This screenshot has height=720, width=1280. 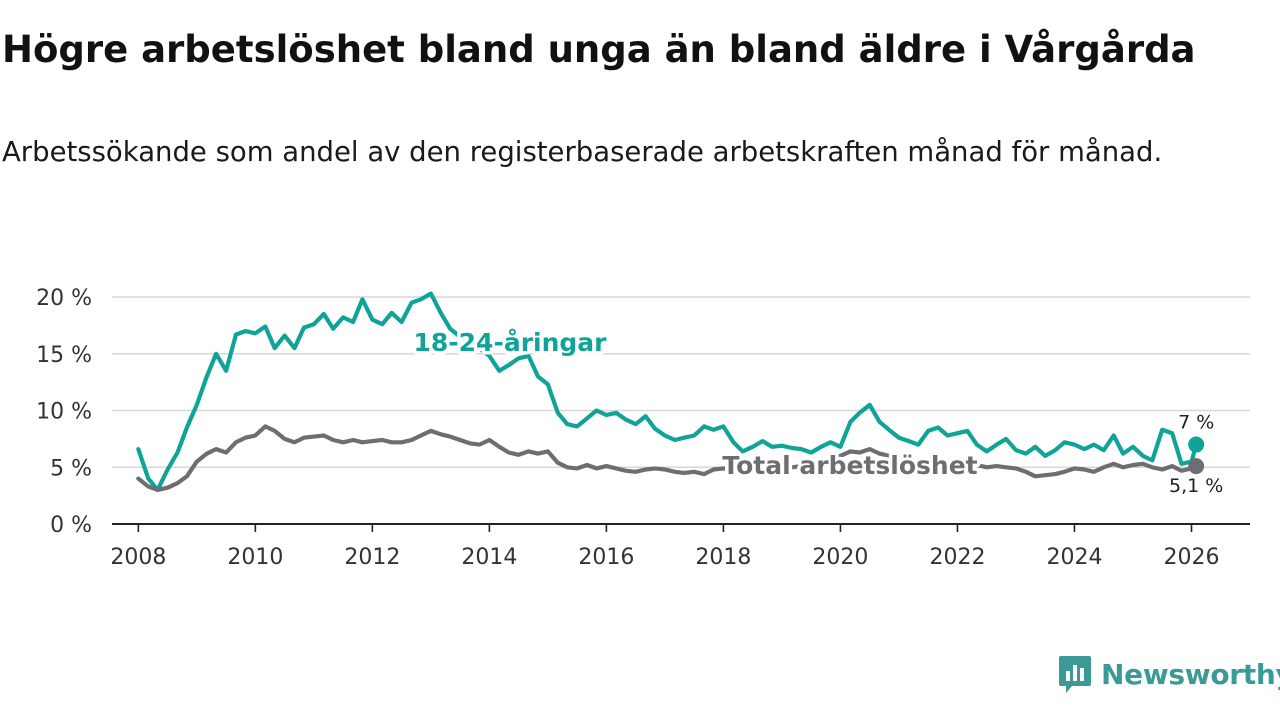 I want to click on y-tick-label: 5 %, so click(x=71, y=468).